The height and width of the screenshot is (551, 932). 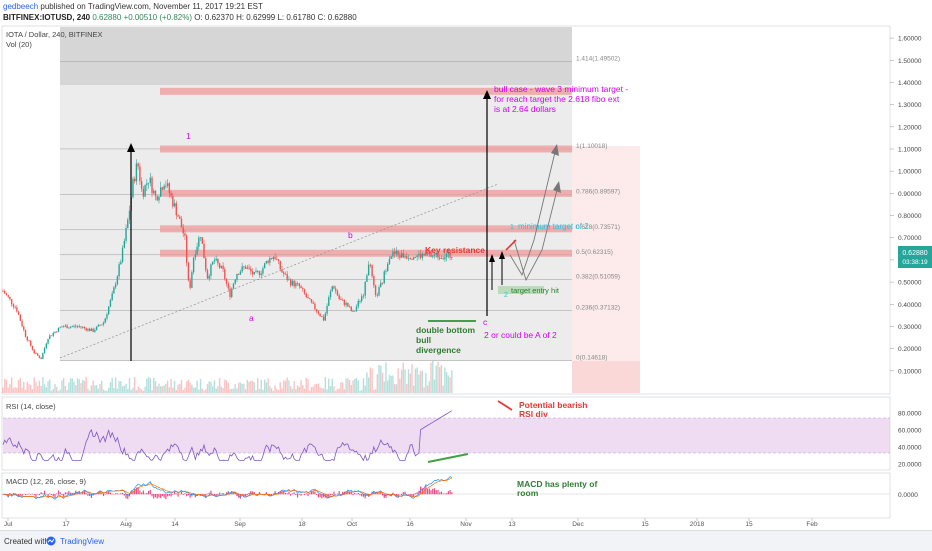 What do you see at coordinates (910, 61) in the screenshot?
I see `price-tick-label: 1.50000` at bounding box center [910, 61].